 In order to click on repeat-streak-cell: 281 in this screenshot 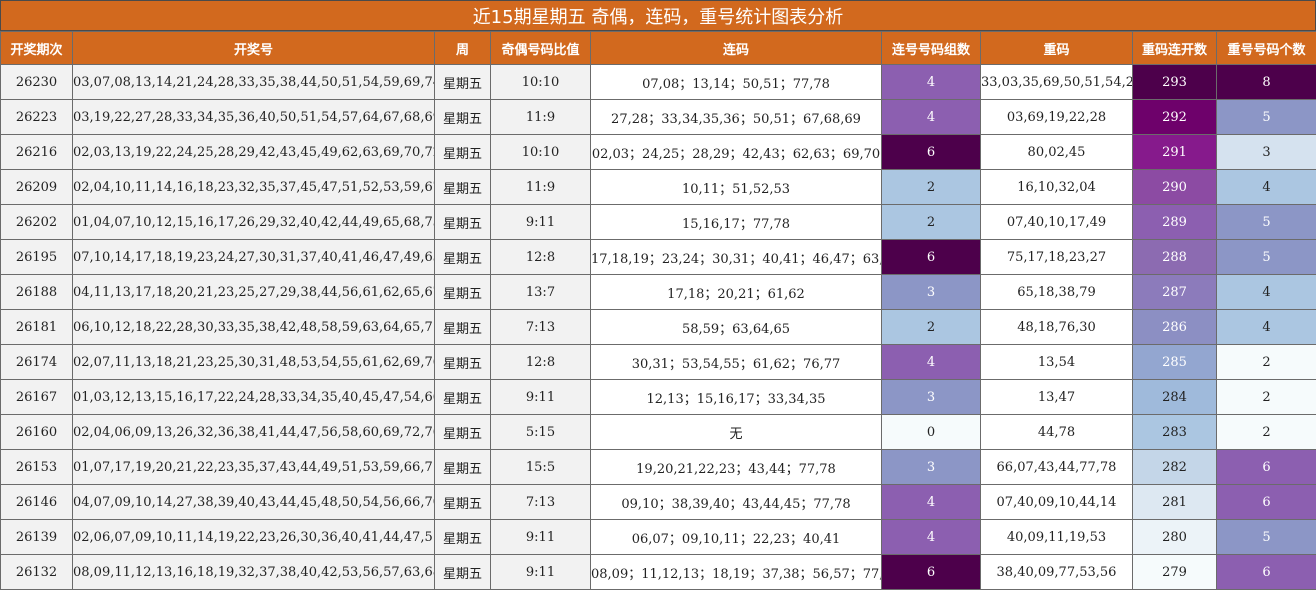, I will do `click(1174, 502)`.